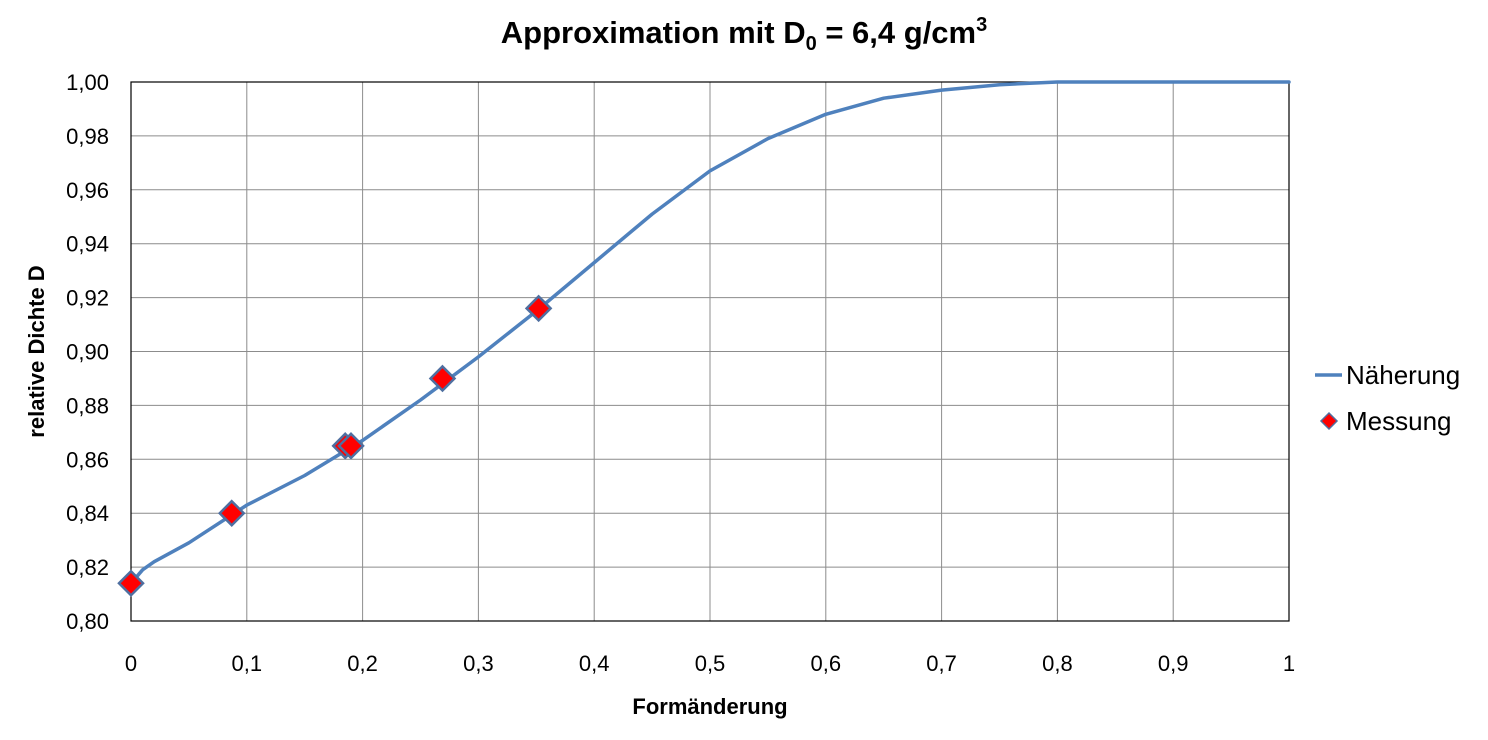 The image size is (1488, 740). Describe the element at coordinates (1399, 421) in the screenshot. I see `legend-label: Messung` at that location.